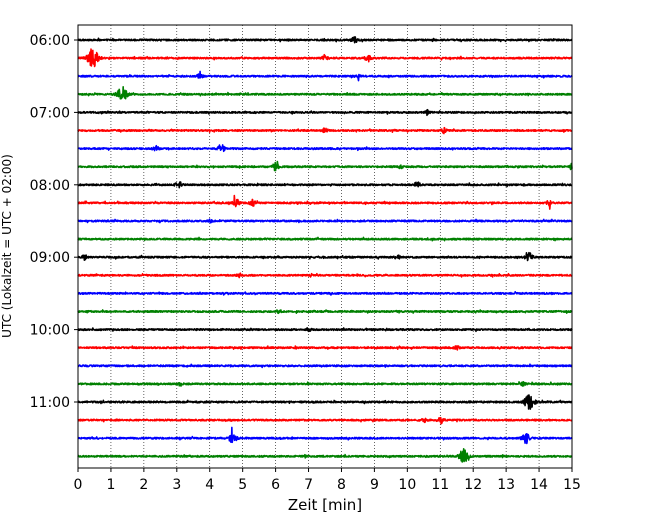  I want to click on y-axis-label: UTC (Lokalzeit = UTC + 02:00), so click(7, 246).